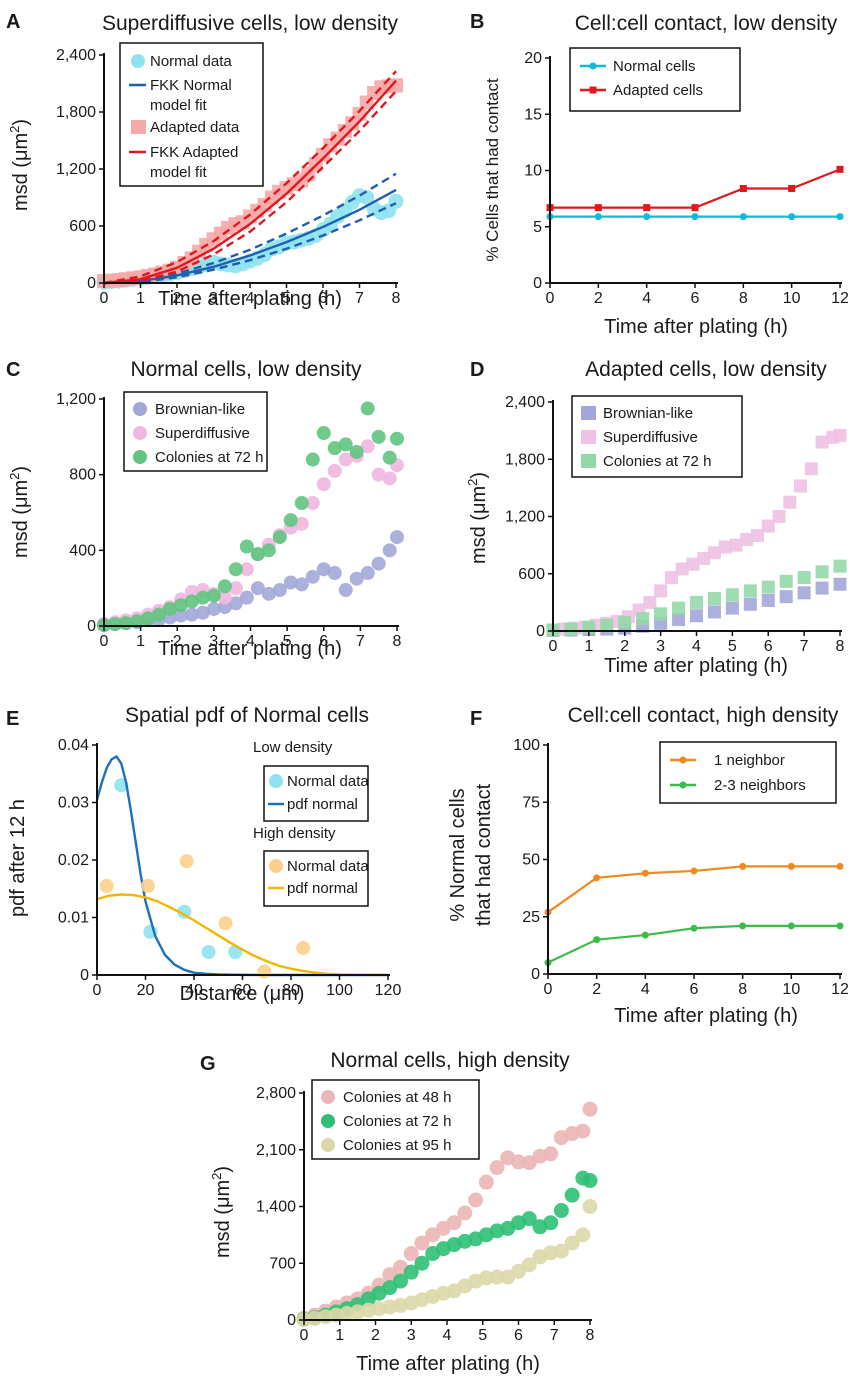 The height and width of the screenshot is (1377, 864). Describe the element at coordinates (624, 646) in the screenshot. I see `x-tick-label: 2` at that location.